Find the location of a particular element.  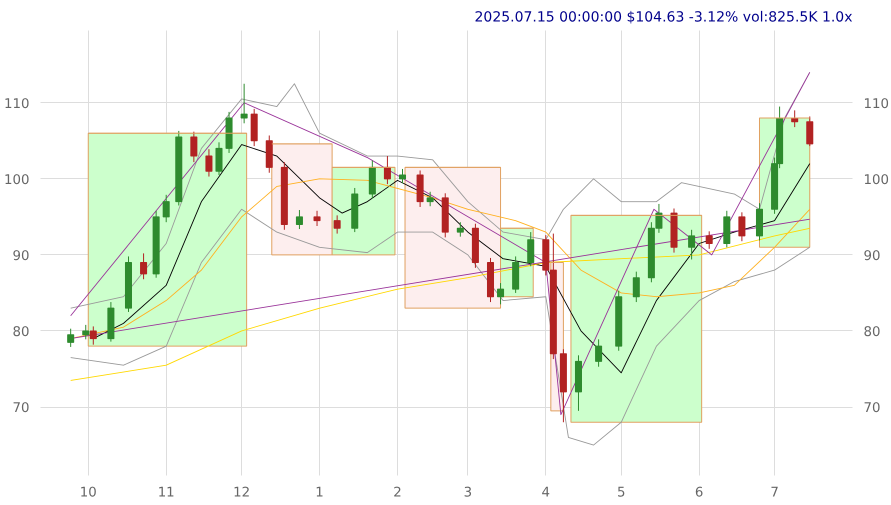

y-tick-label: 90 is located at coordinates (21, 256).